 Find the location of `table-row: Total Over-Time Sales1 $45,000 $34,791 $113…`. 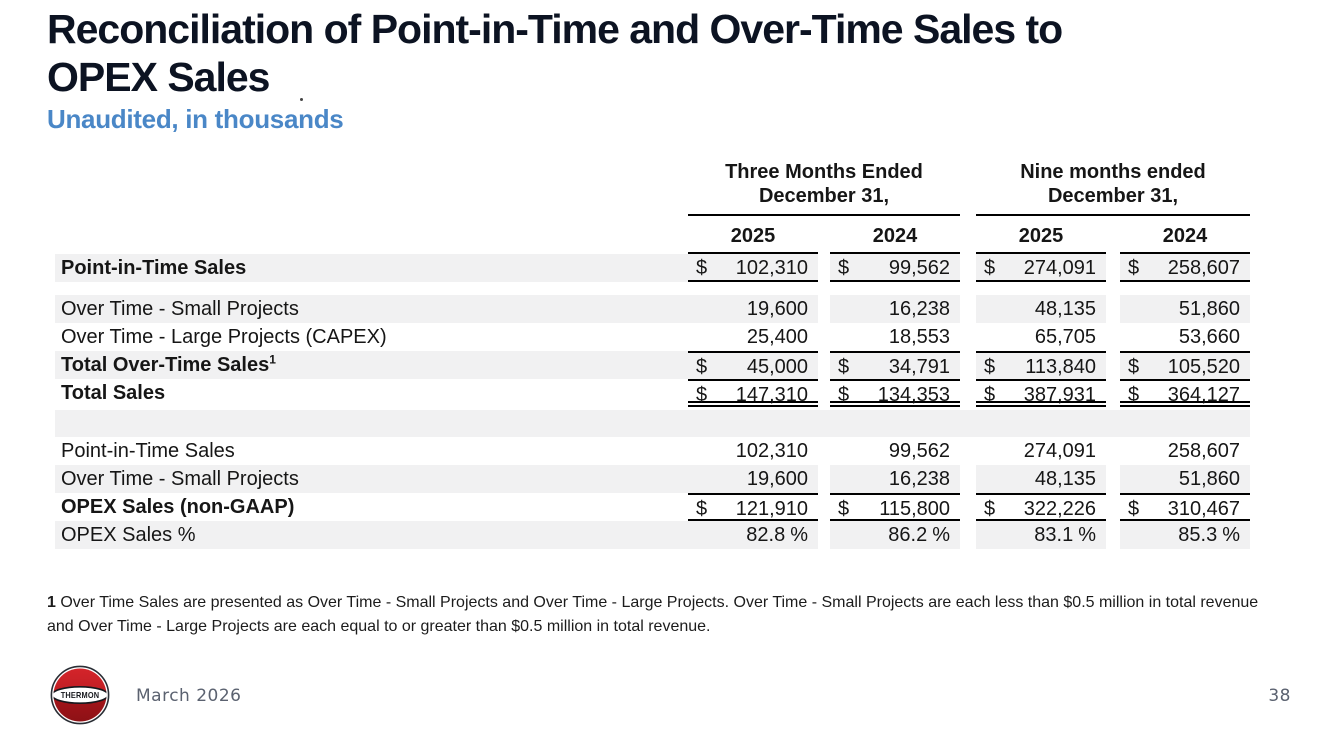

table-row: Total Over-Time Sales1 $45,000 $34,791 $113… is located at coordinates (652, 364).